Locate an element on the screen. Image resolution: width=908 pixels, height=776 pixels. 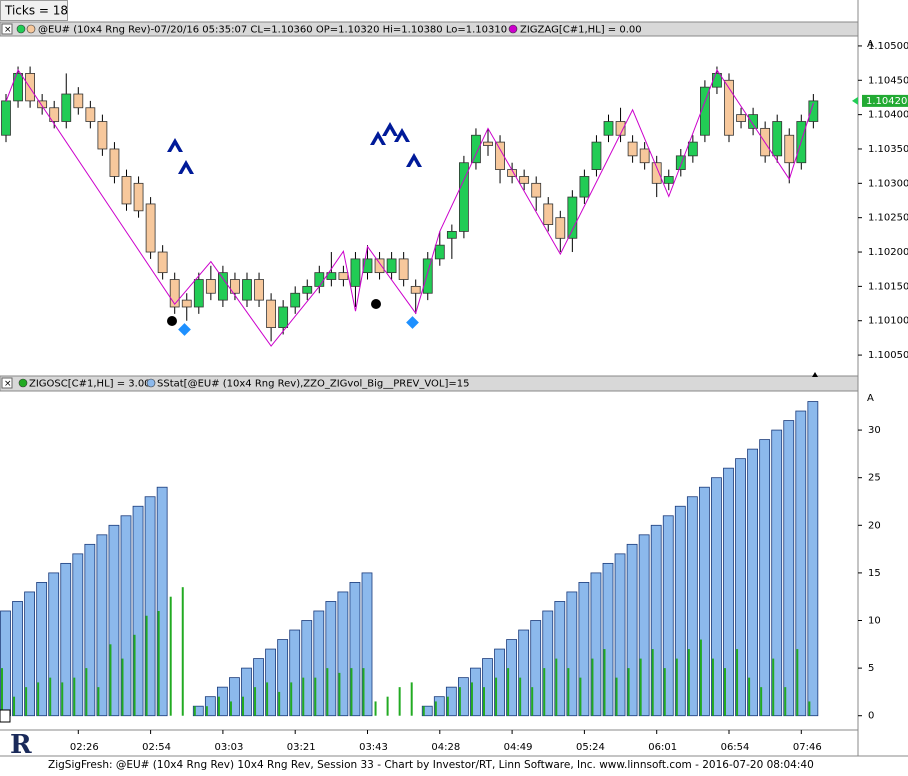
annotation-box is located at coordinates (5, 716).